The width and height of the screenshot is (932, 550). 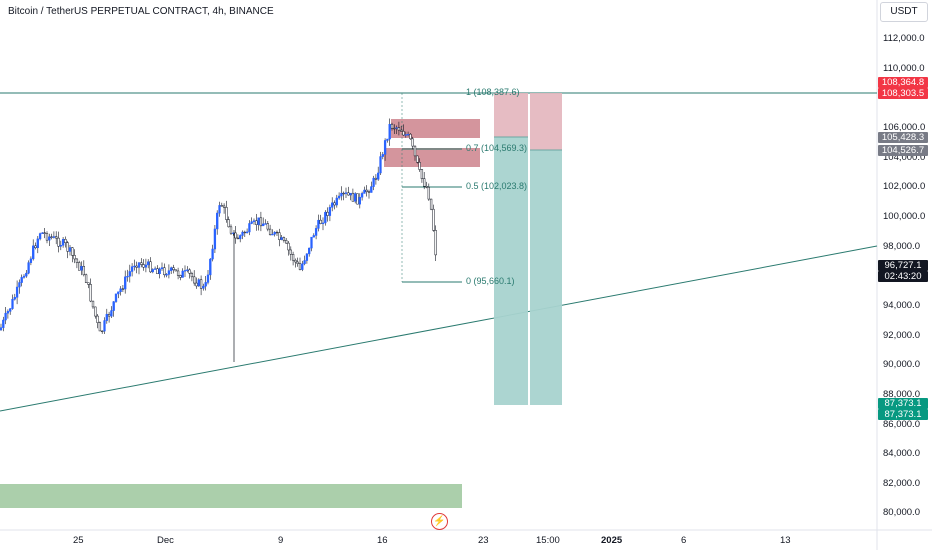 What do you see at coordinates (281, 540) in the screenshot?
I see `time-label: 9` at bounding box center [281, 540].